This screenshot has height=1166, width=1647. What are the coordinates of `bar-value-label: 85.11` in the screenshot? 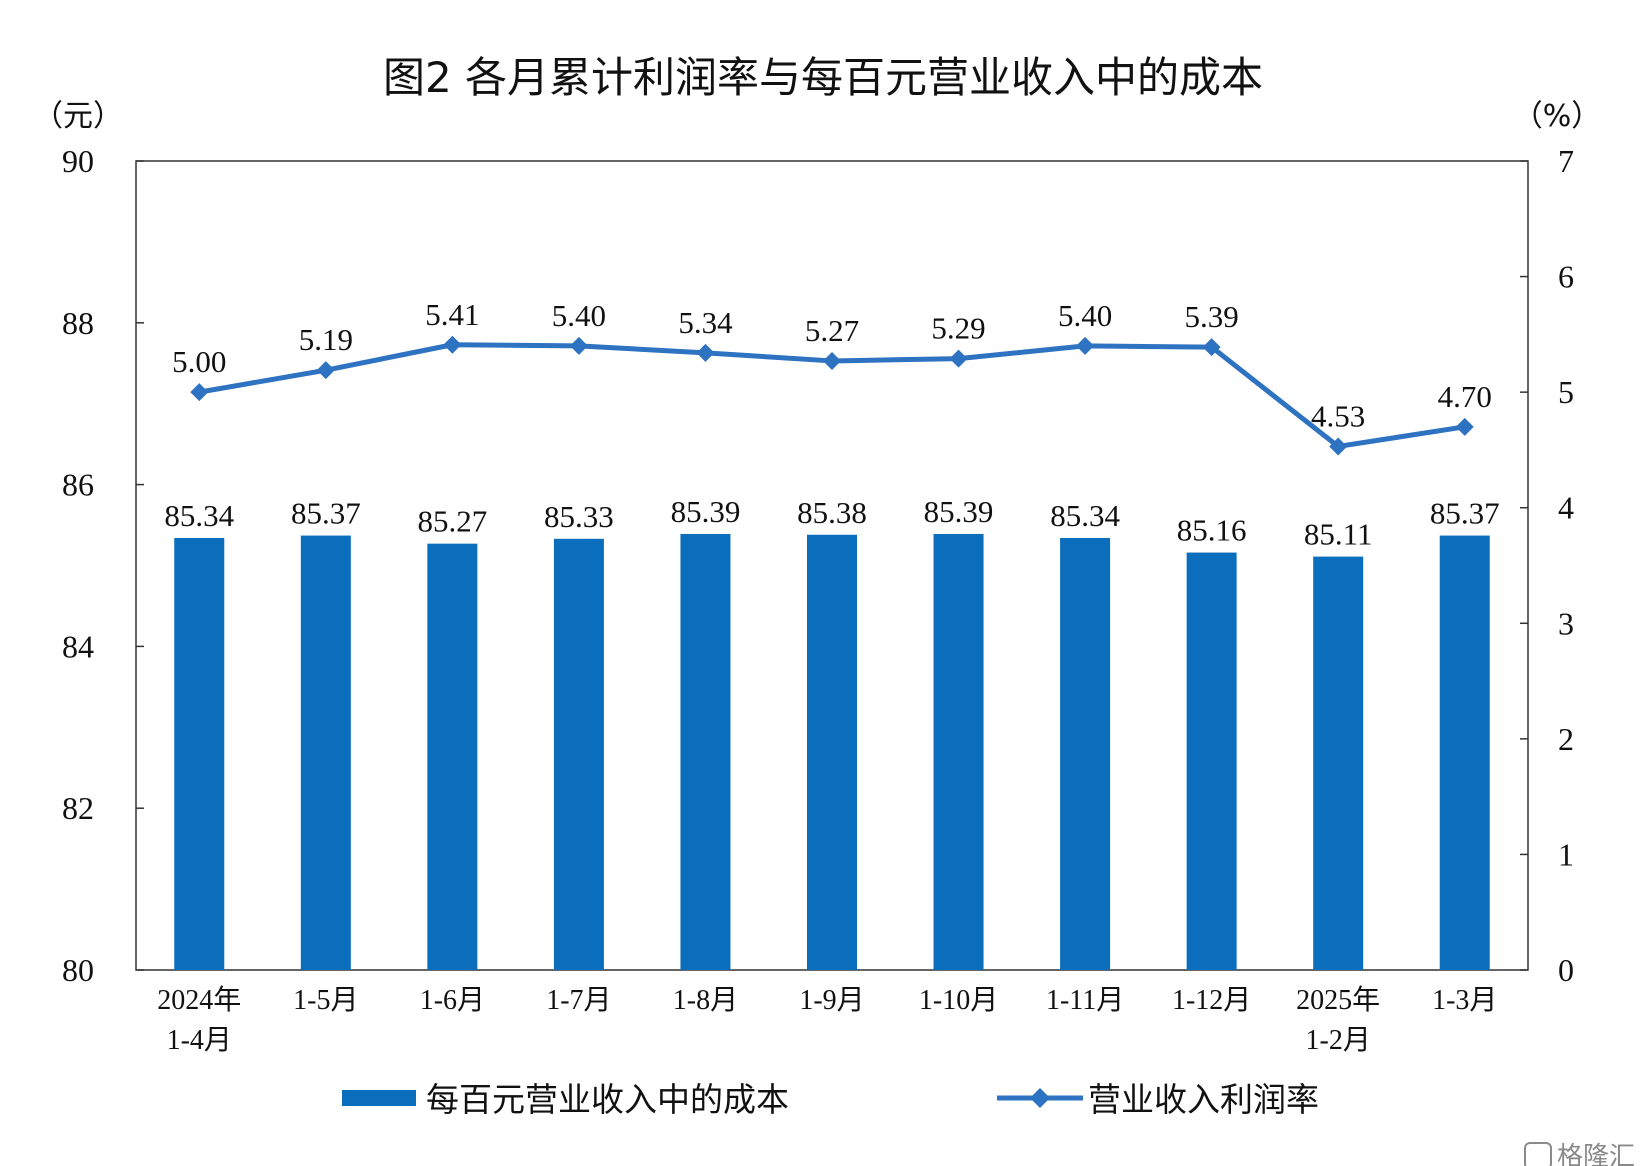 It's located at (1338, 534).